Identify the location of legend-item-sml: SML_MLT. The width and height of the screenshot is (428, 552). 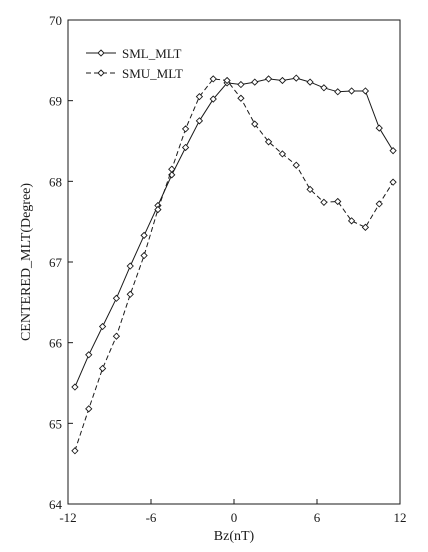
(134, 53).